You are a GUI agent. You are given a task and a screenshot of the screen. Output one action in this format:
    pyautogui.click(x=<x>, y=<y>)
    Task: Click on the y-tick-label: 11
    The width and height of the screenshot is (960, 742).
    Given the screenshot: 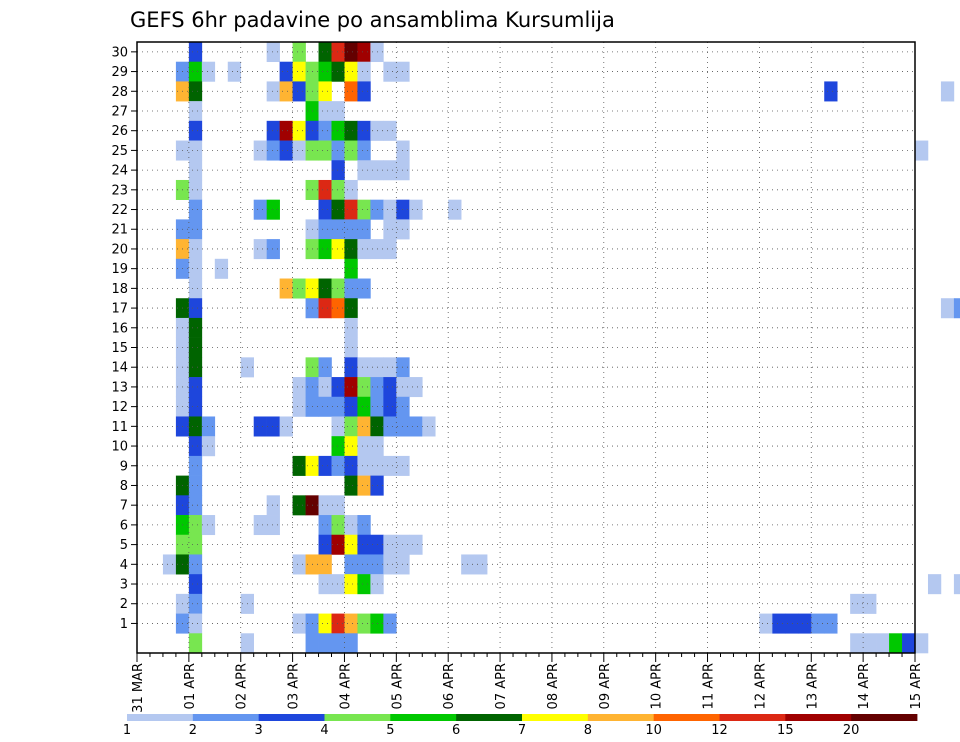 What is the action you would take?
    pyautogui.click(x=119, y=427)
    